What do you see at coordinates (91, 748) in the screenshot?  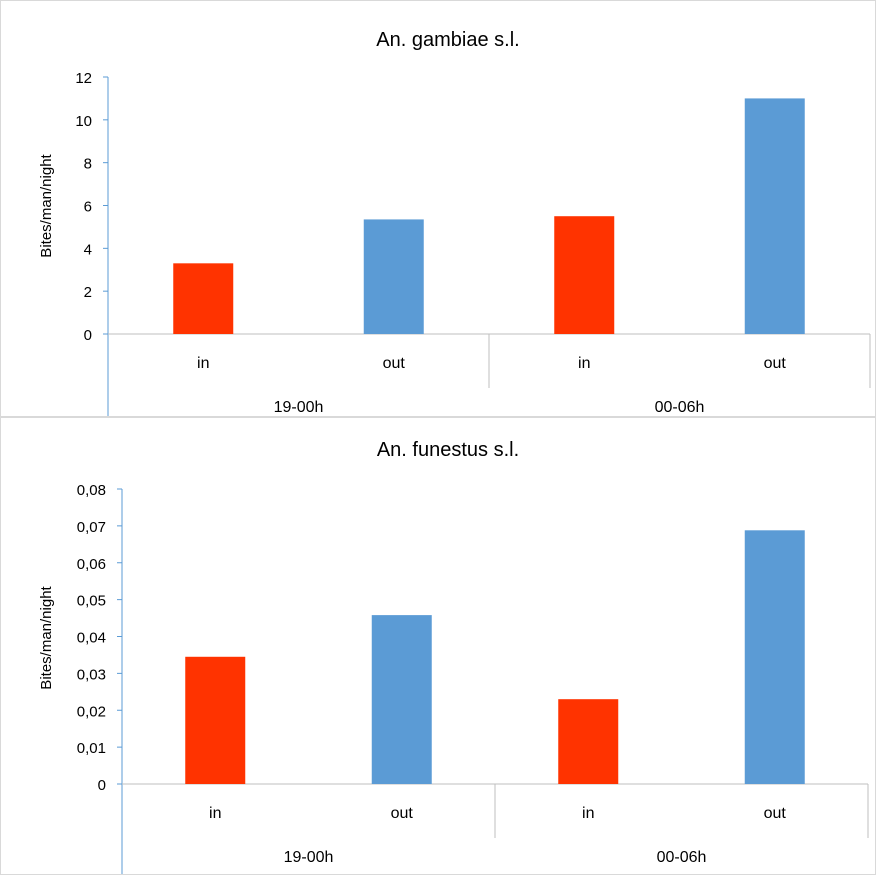 I see `y-tick-label: 0,01` at bounding box center [91, 748].